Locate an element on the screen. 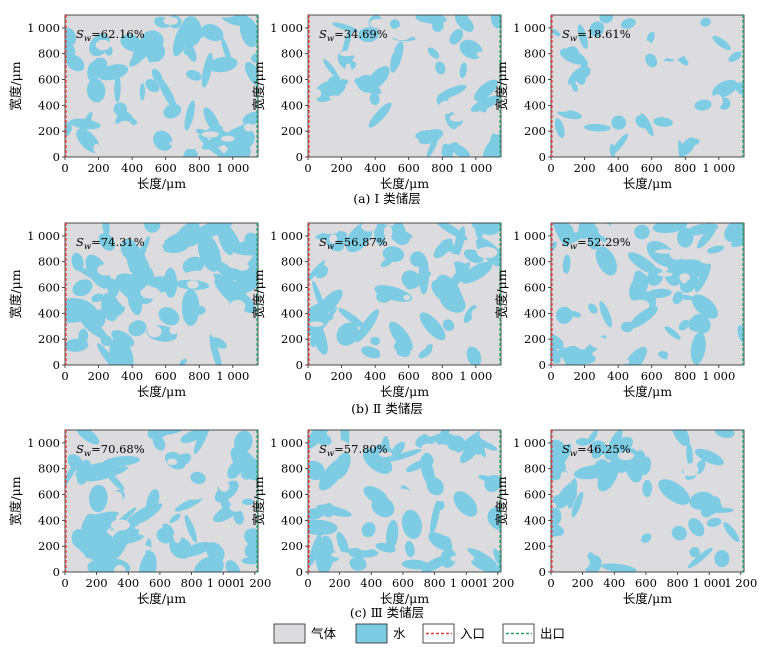  x-tick-label: 400 is located at coordinates (614, 583).